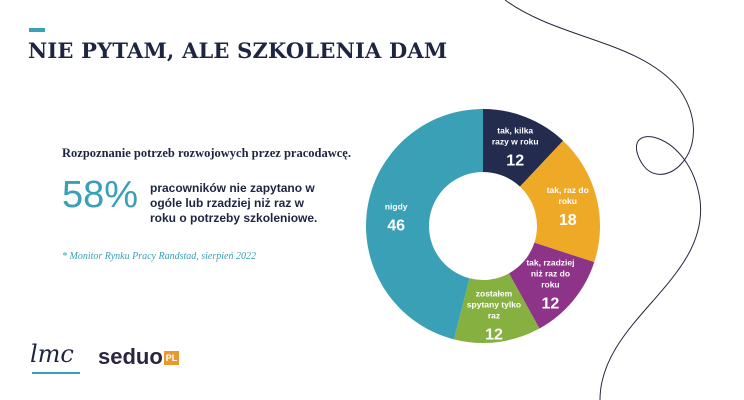 Image resolution: width=744 pixels, height=400 pixels. I want to click on slice-value: 46, so click(396, 226).